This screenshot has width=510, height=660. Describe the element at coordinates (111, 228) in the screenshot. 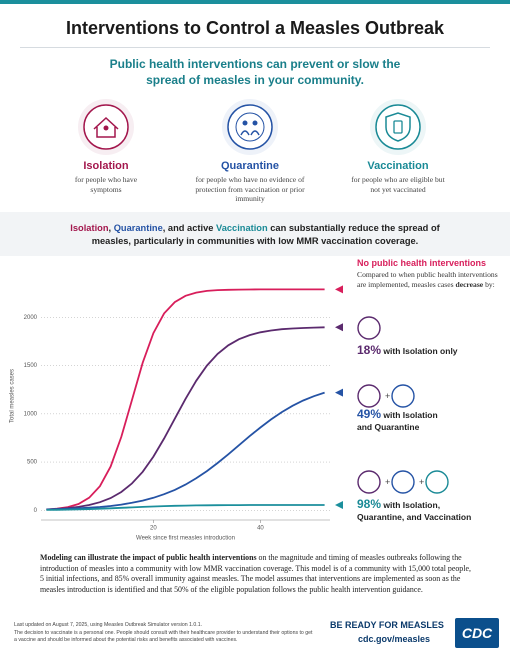

I see `statement-part: ,` at that location.